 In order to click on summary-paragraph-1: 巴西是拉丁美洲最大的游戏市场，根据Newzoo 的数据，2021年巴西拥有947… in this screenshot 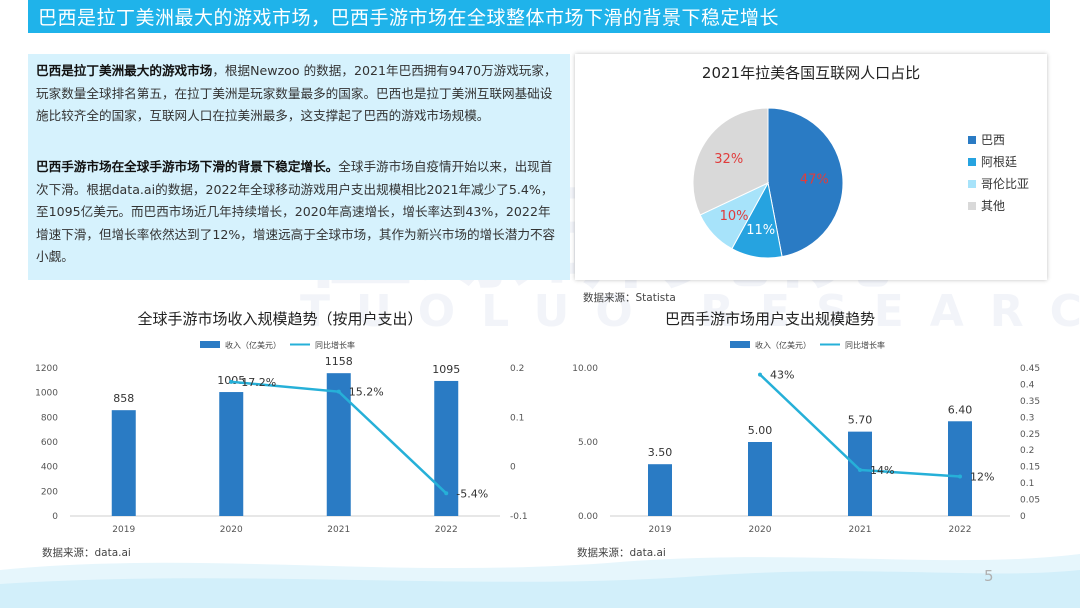, I will do `click(299, 94)`.